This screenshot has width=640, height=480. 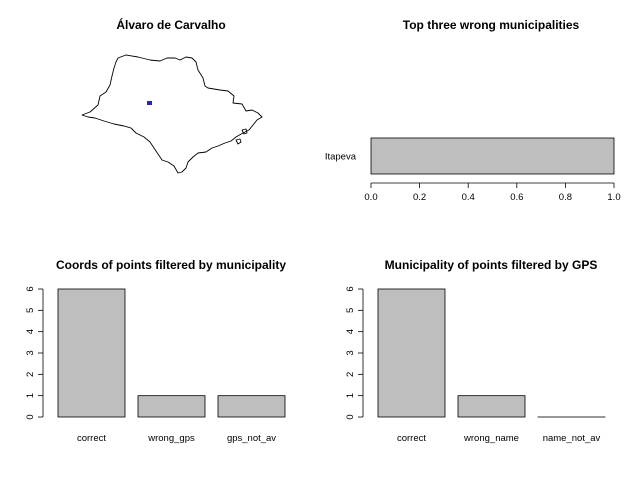 What do you see at coordinates (491, 406) in the screenshot?
I see `bar-wrong-name` at bounding box center [491, 406].